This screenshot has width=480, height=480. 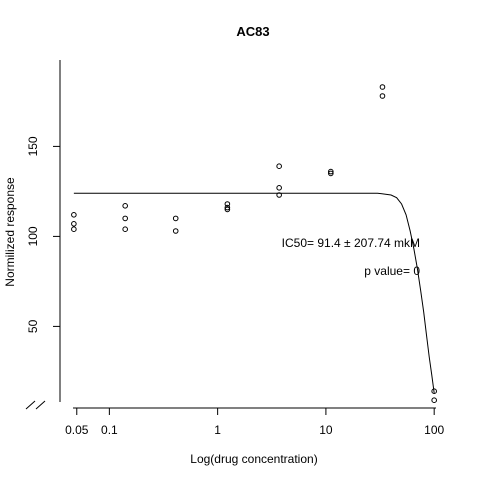 I want to click on x-tick-label: 0.05, so click(x=77, y=430).